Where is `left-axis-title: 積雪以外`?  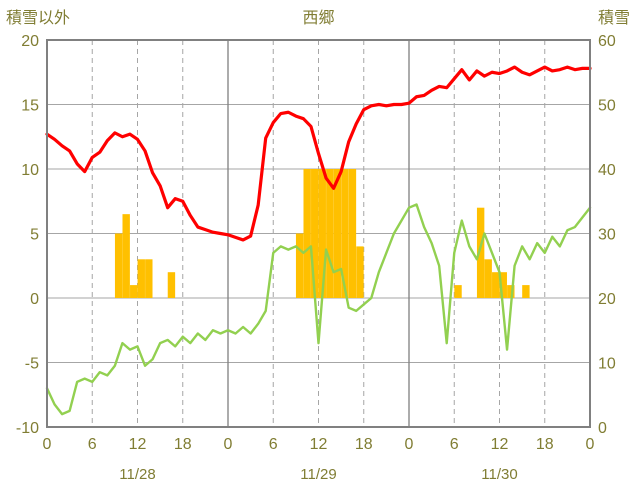 left-axis-title: 積雪以外 is located at coordinates (38, 18).